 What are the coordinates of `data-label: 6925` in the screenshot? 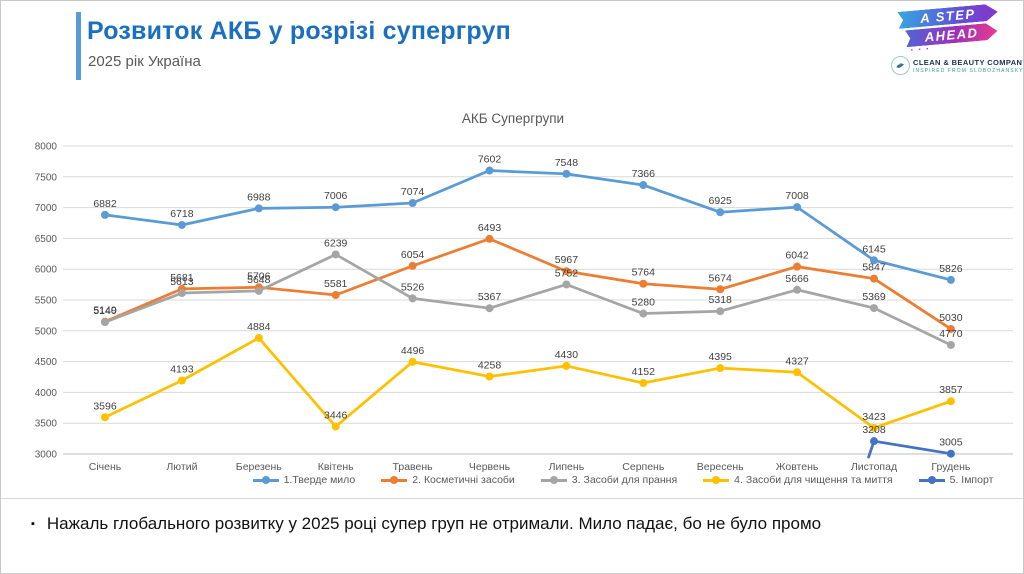 It's located at (721, 201).